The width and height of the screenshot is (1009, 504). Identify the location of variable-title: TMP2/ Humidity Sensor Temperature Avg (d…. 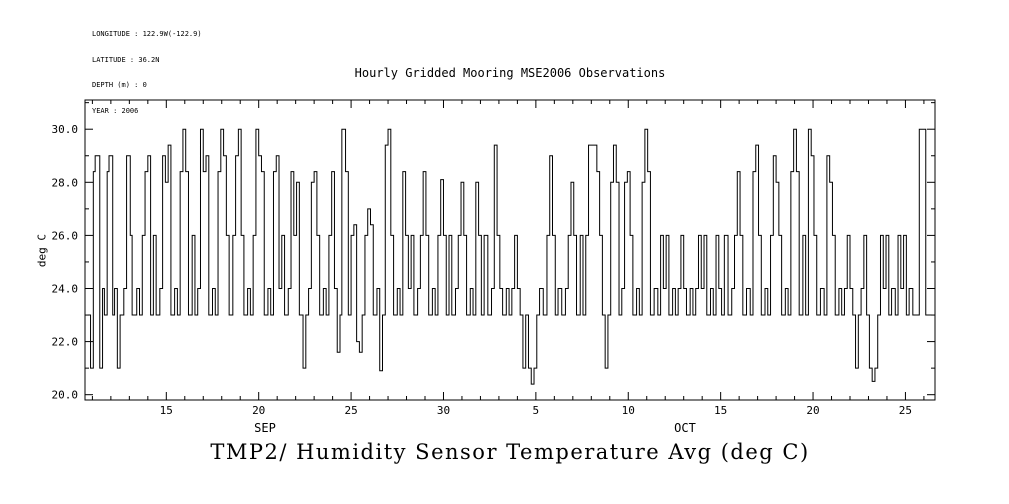
(510, 452).